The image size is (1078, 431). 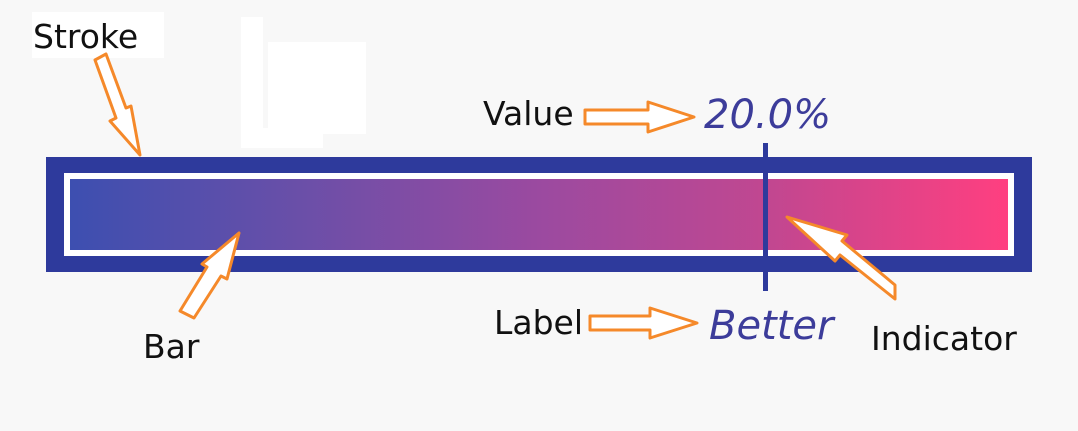 What do you see at coordinates (639, 117) in the screenshot?
I see `value-arrow-icon` at bounding box center [639, 117].